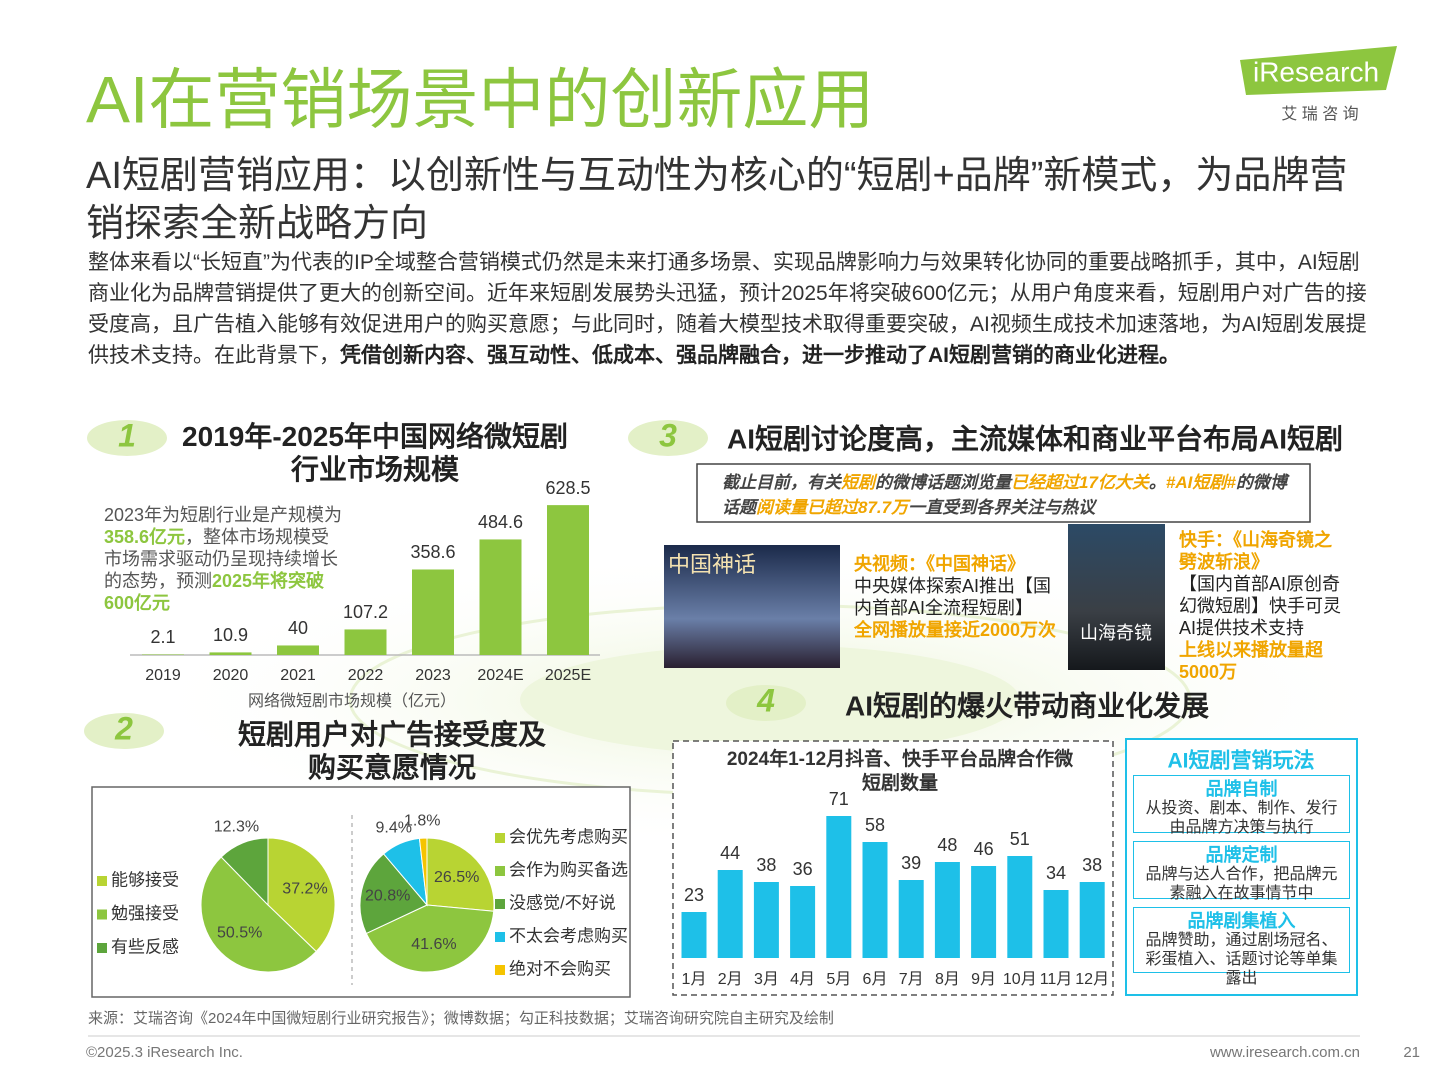 The width and height of the screenshot is (1440, 1080). What do you see at coordinates (1241, 855) in the screenshot?
I see `side-item-title: 品牌定制` at bounding box center [1241, 855].